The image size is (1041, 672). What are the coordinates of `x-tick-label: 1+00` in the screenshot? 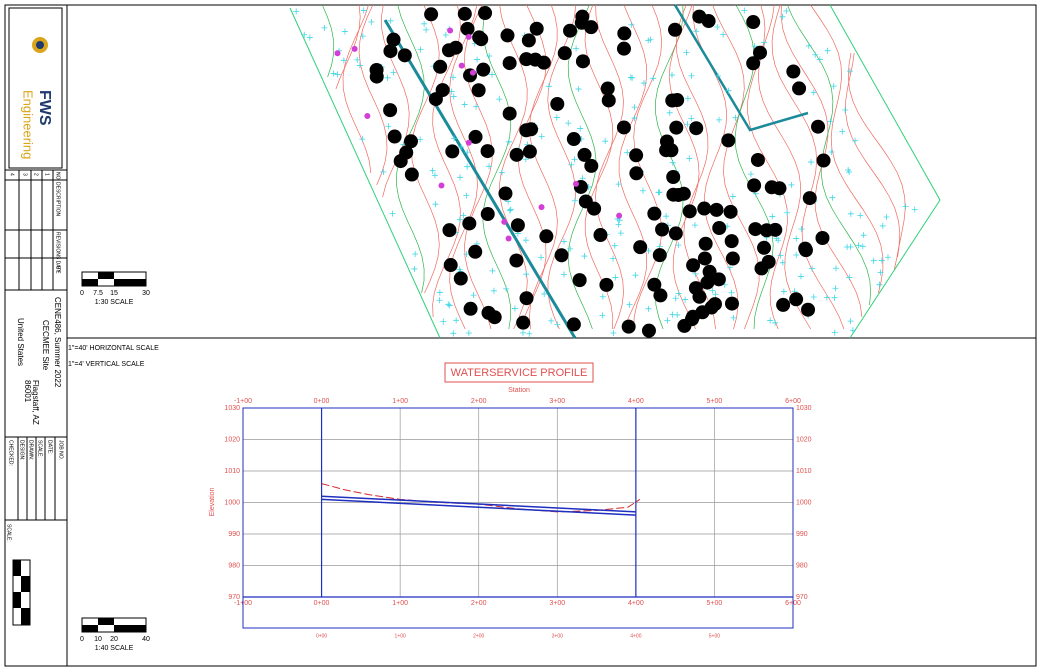 It's located at (400, 603).